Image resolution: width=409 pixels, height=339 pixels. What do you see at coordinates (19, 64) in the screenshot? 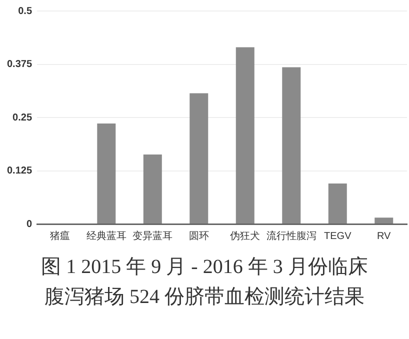
I see `y-tick-label: 0.375` at bounding box center [19, 64].